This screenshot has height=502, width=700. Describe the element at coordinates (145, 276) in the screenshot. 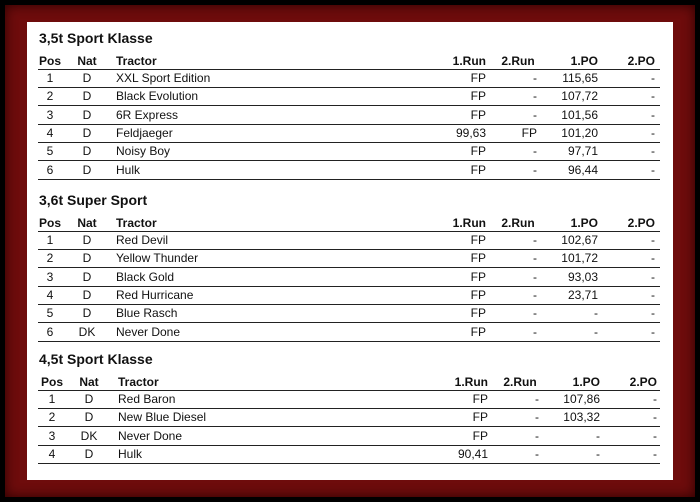

I see `cell: Black Gold` at that location.